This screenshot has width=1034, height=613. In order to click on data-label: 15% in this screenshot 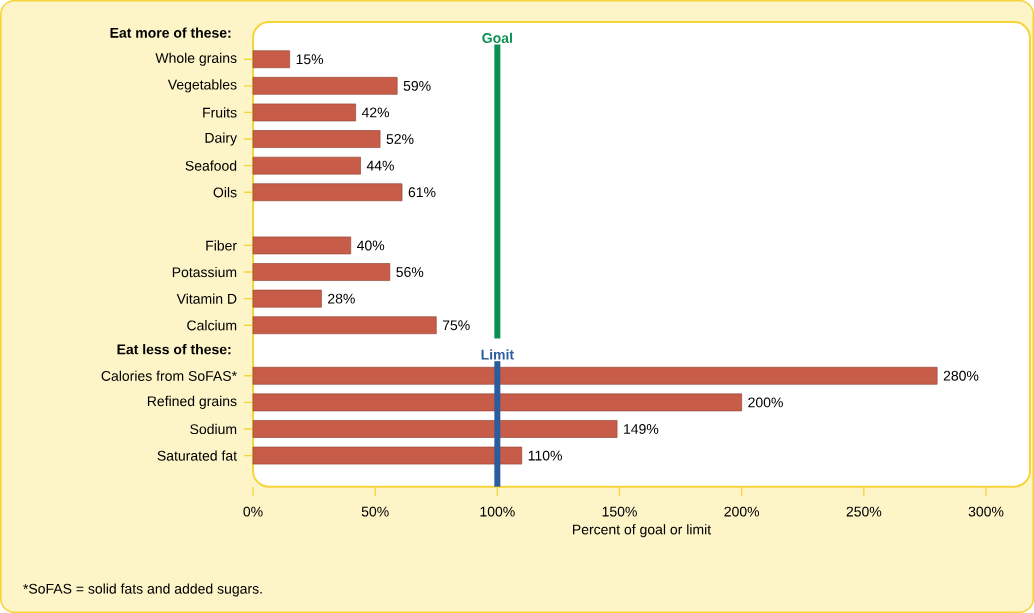, I will do `click(310, 59)`.